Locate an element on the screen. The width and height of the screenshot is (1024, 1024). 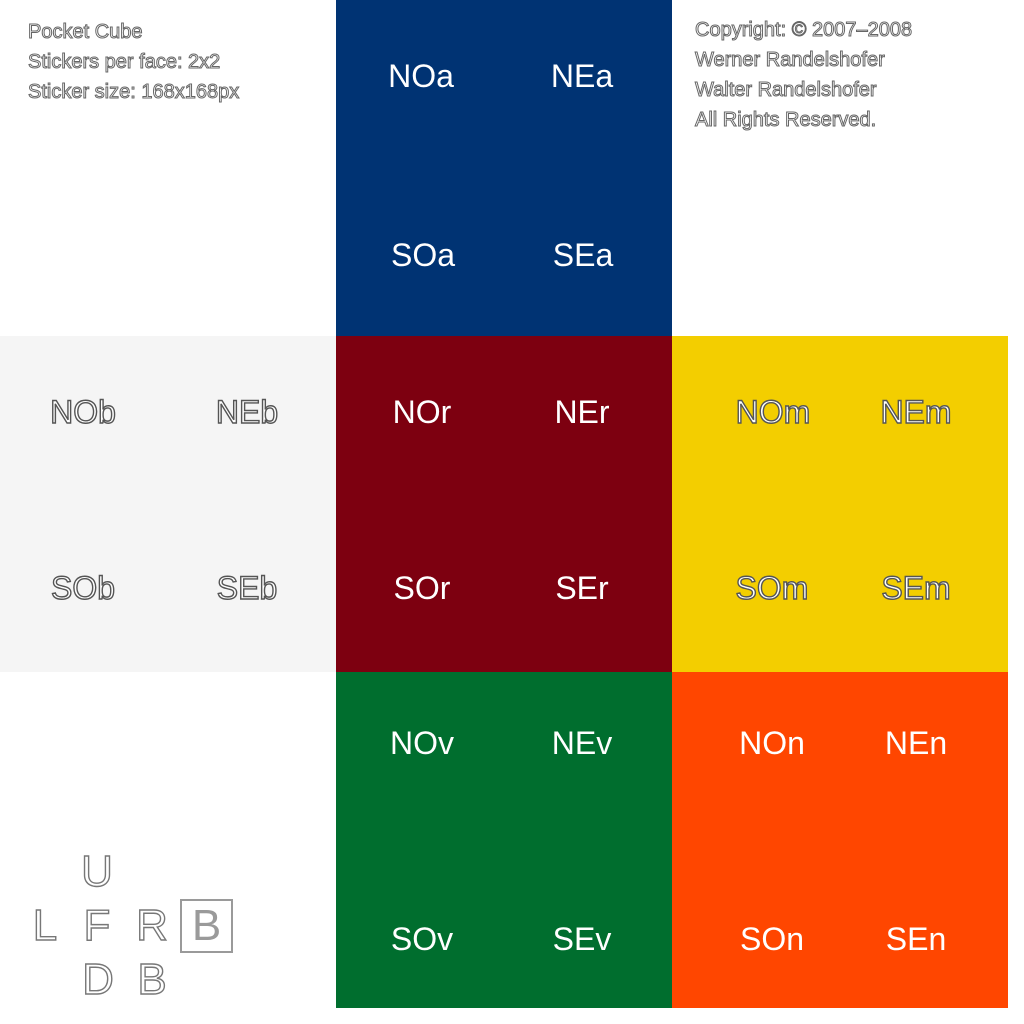
sticker-front-so: SOr is located at coordinates (422, 588).